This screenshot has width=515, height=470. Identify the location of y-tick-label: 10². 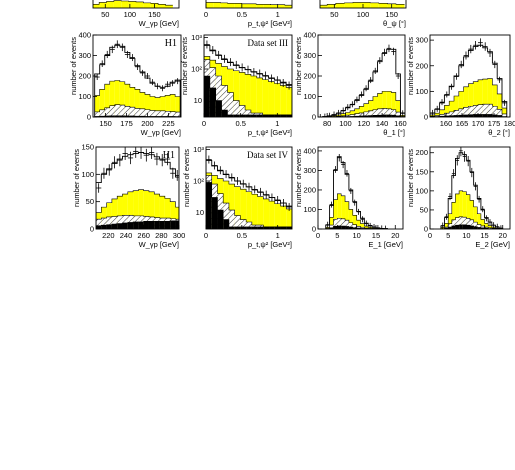
(198, 181).